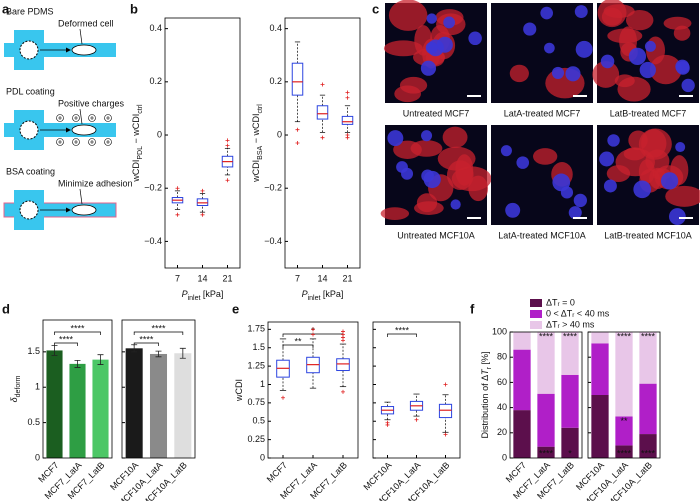 Image resolution: width=700 pixels, height=501 pixels. I want to click on x-axis-label-part: P, so click(305, 294).